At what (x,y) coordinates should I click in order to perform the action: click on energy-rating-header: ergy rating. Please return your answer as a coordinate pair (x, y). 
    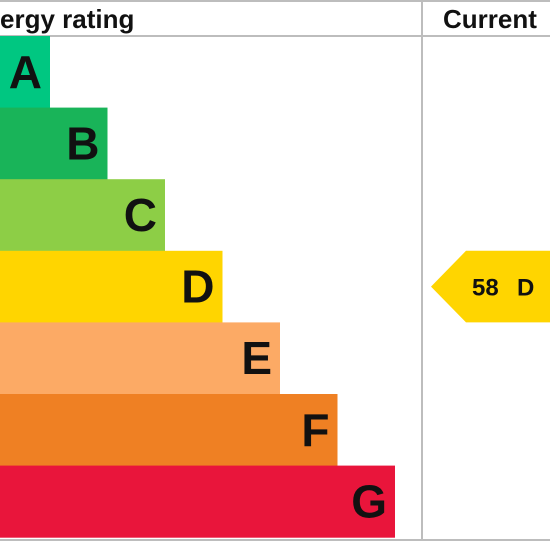
    Looking at the image, I should click on (67, 19).